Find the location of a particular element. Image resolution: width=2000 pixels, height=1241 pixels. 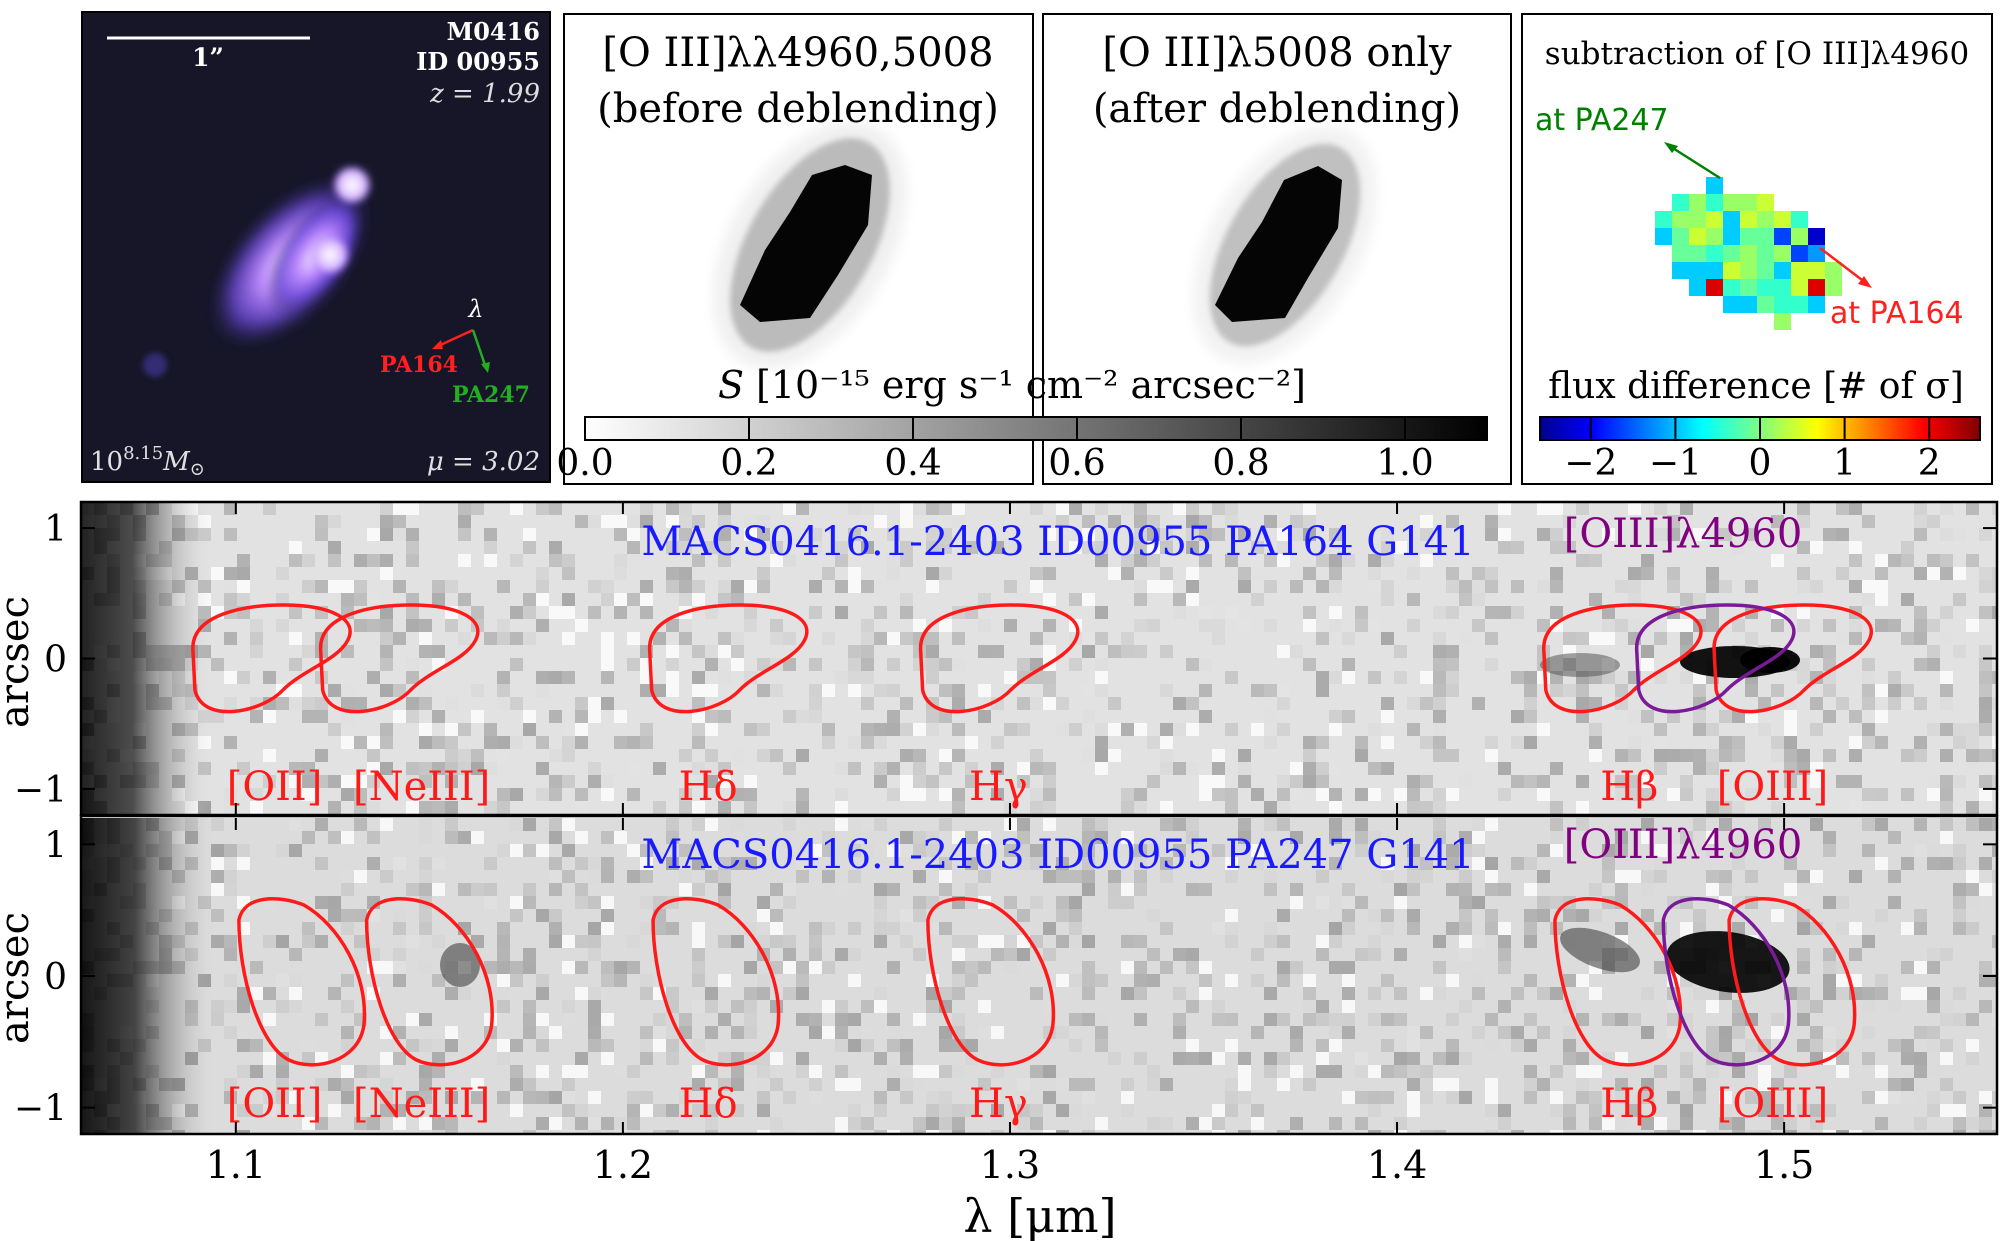

oiii-5008-trace is located at coordinates (1728, 962).